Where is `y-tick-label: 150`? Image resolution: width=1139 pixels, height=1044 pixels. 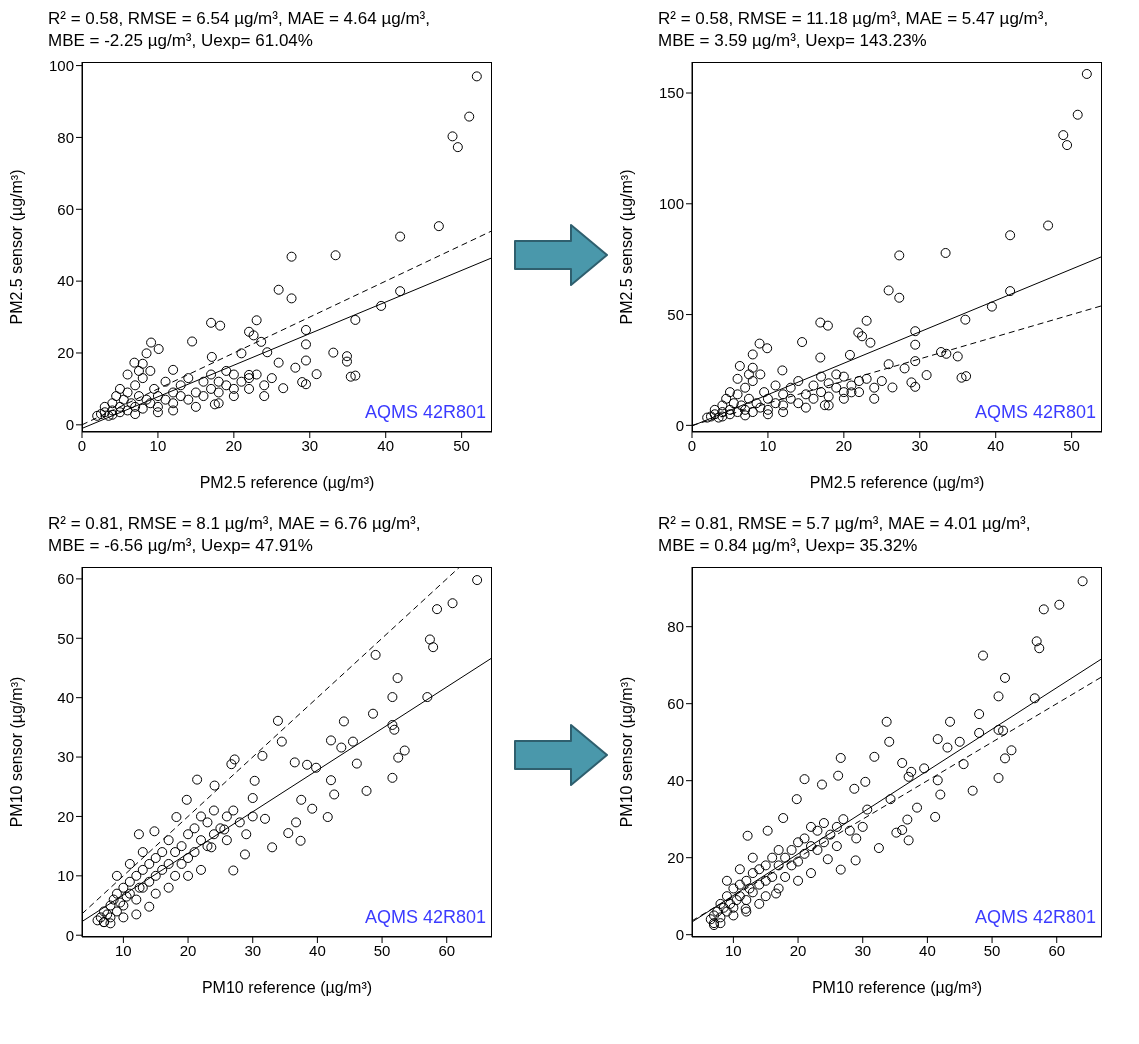 y-tick-label: 150 is located at coordinates (671, 93).